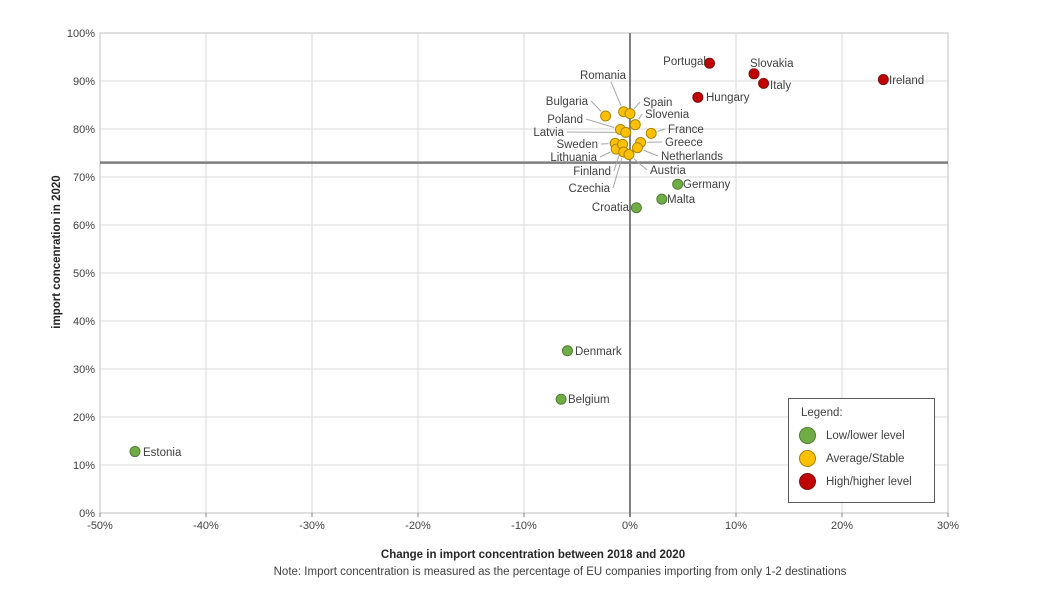 This screenshot has height=594, width=1044. What do you see at coordinates (629, 154) in the screenshot?
I see `point-austria` at bounding box center [629, 154].